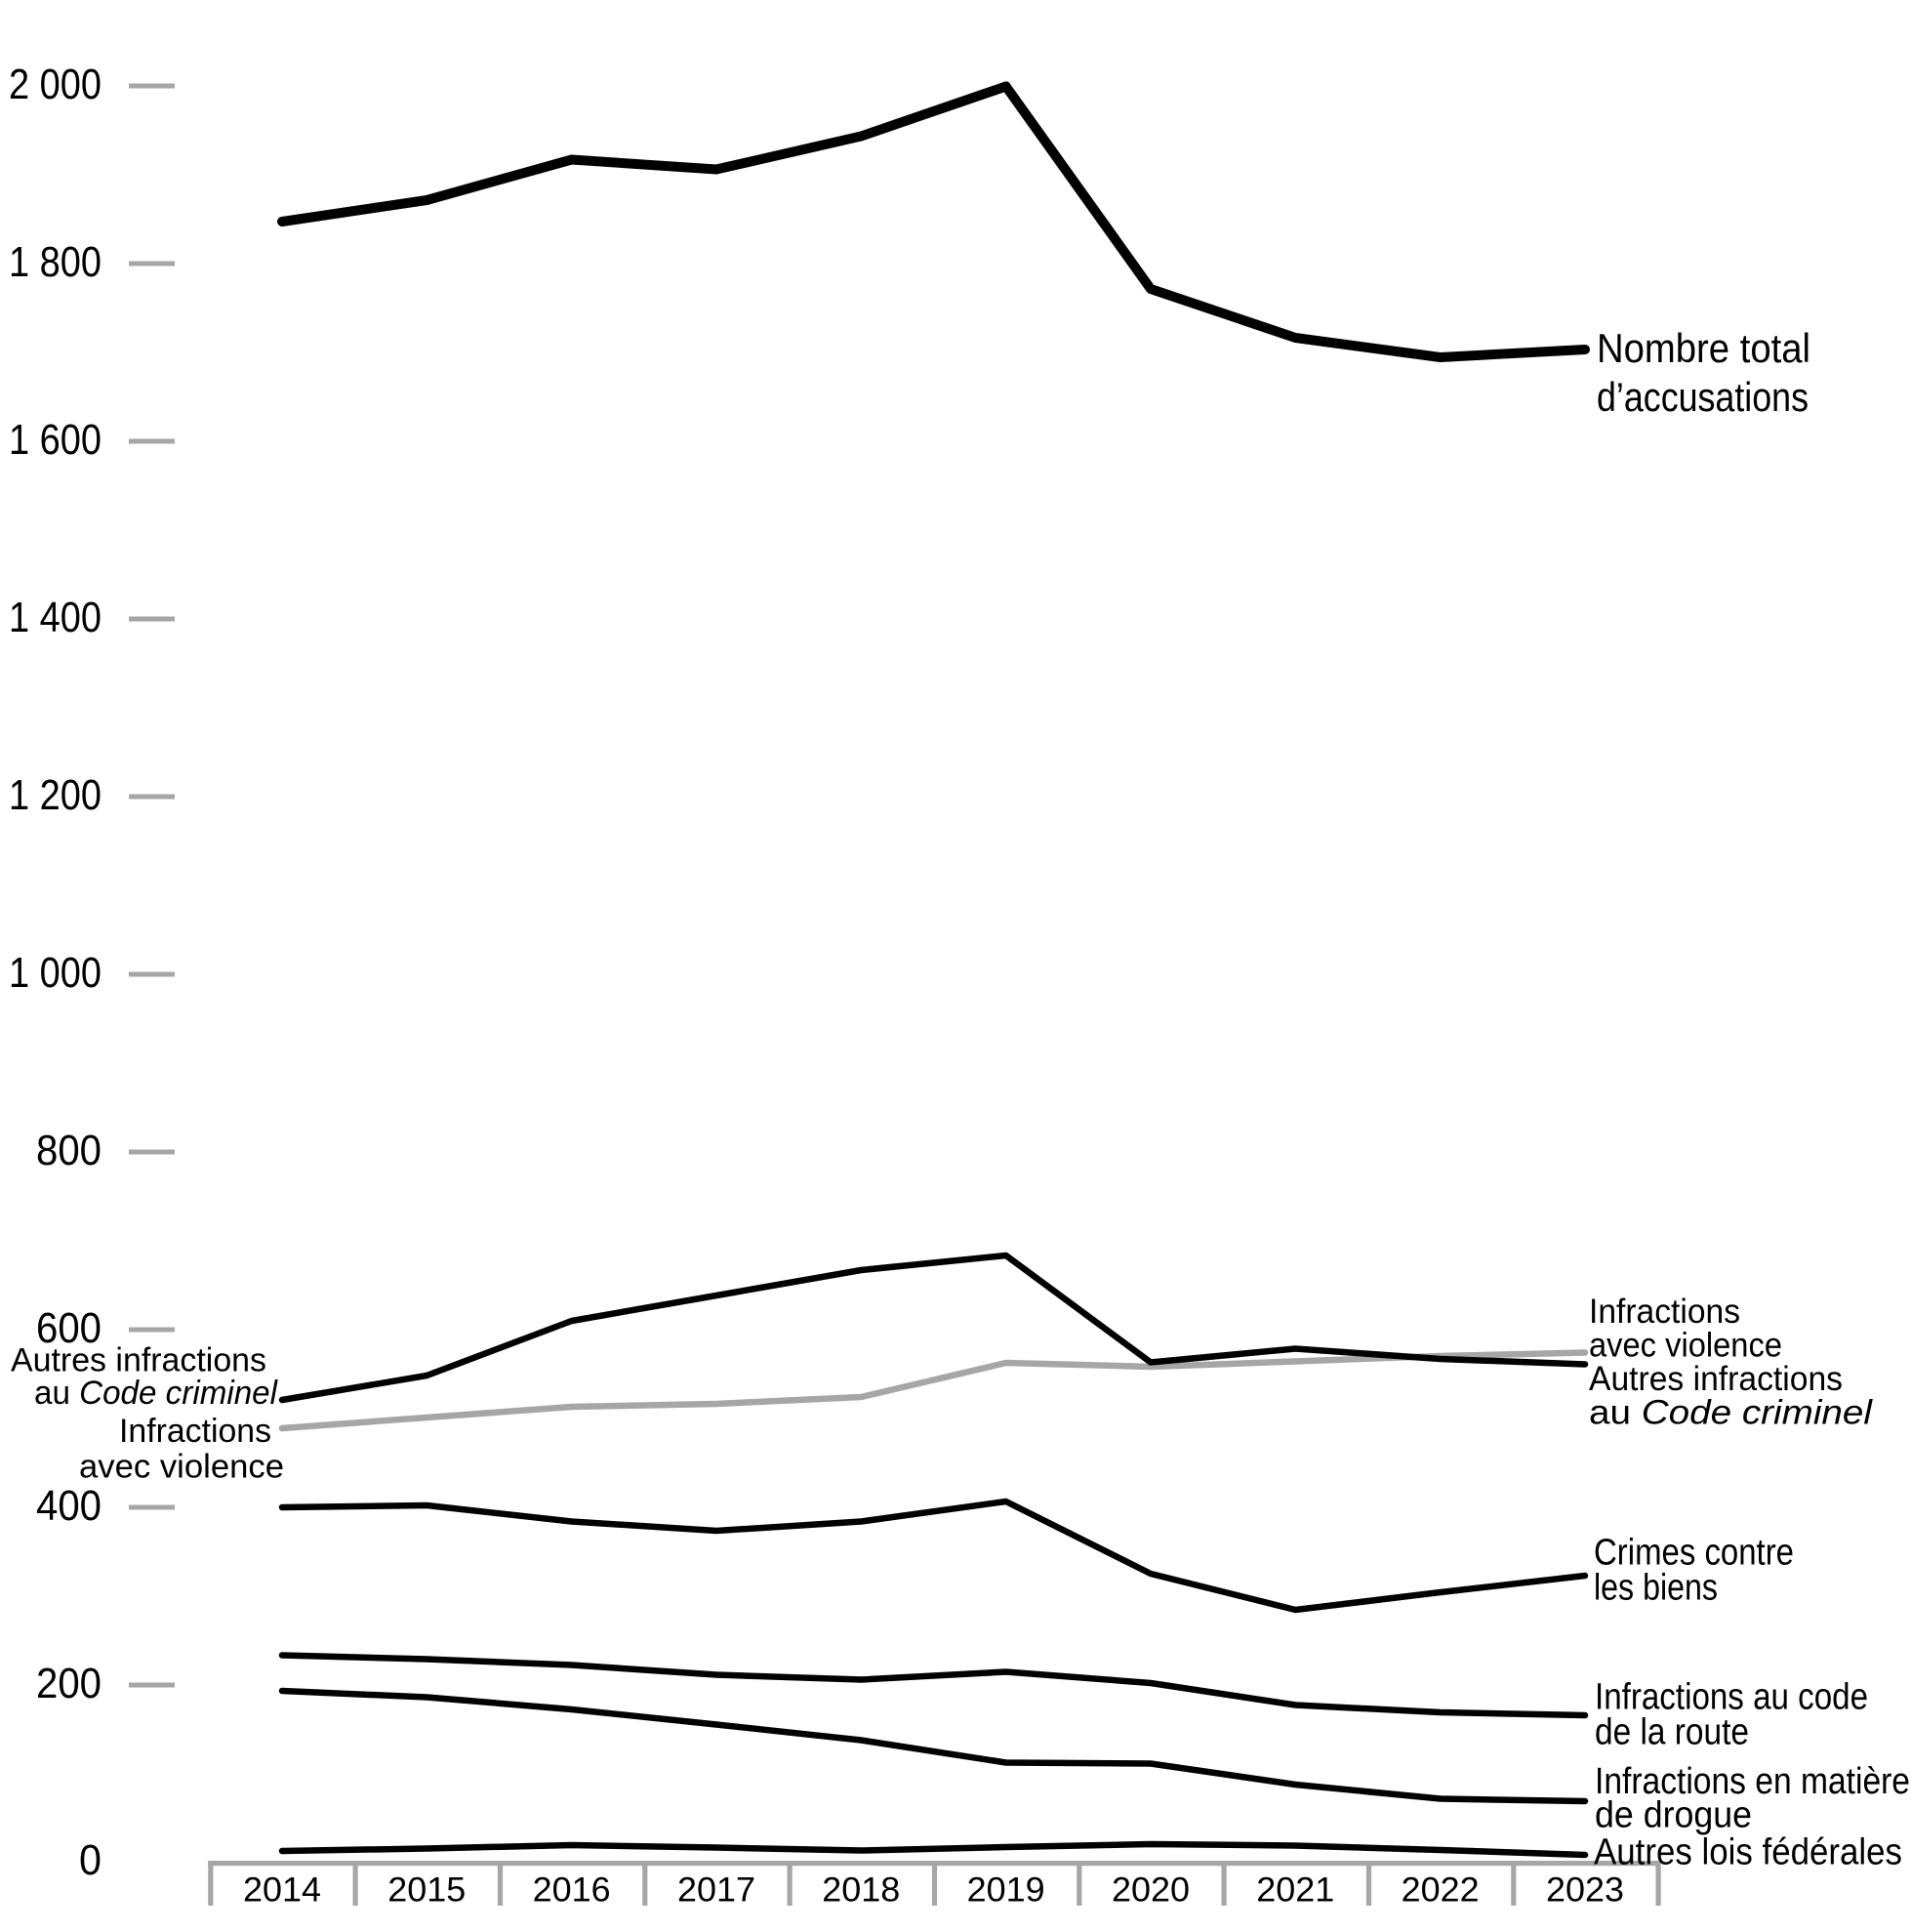  Describe the element at coordinates (1585, 1890) in the screenshot. I see `svg-text: 2023` at that location.